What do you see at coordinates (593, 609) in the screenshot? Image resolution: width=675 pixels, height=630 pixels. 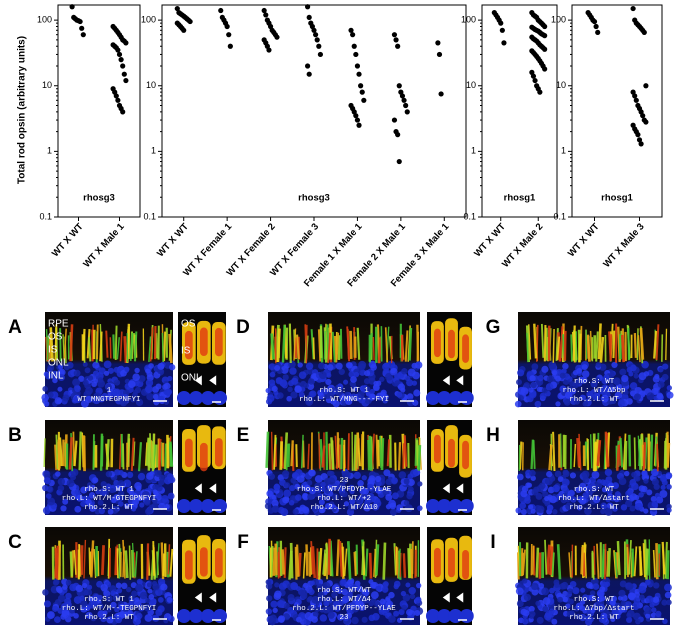 I see `genotype-line: rho.L: Δ7bp/Δstart` at bounding box center [593, 609].